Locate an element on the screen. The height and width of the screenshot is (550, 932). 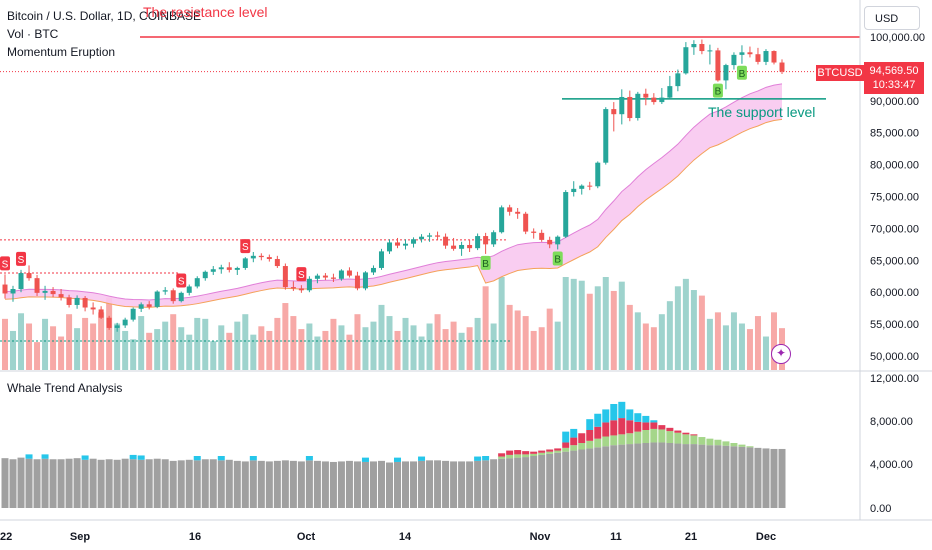
volume-legend: Vol · BTC is located at coordinates (33, 34).